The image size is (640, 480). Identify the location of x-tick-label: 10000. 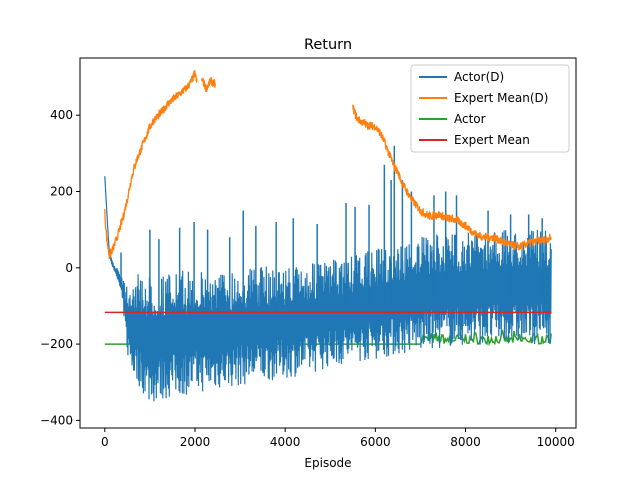
(556, 442).